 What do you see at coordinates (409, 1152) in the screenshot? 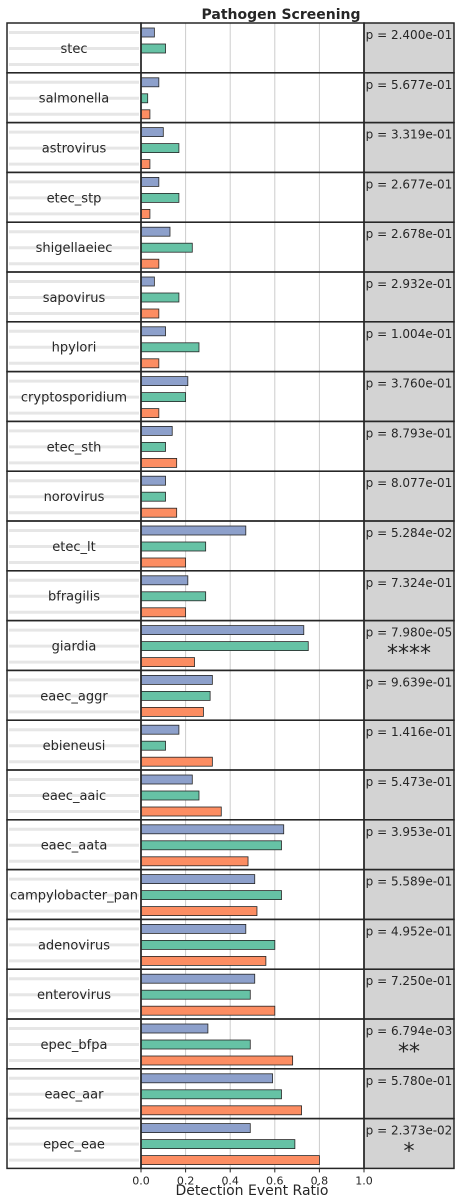
I see `significance-stars: *` at bounding box center [409, 1152].